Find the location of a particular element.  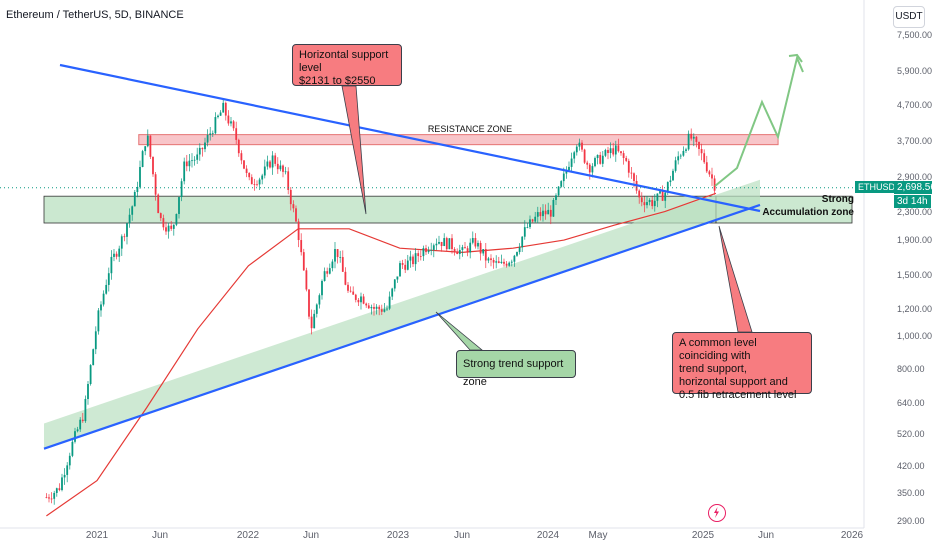

projection-path is located at coordinates (759, 120).